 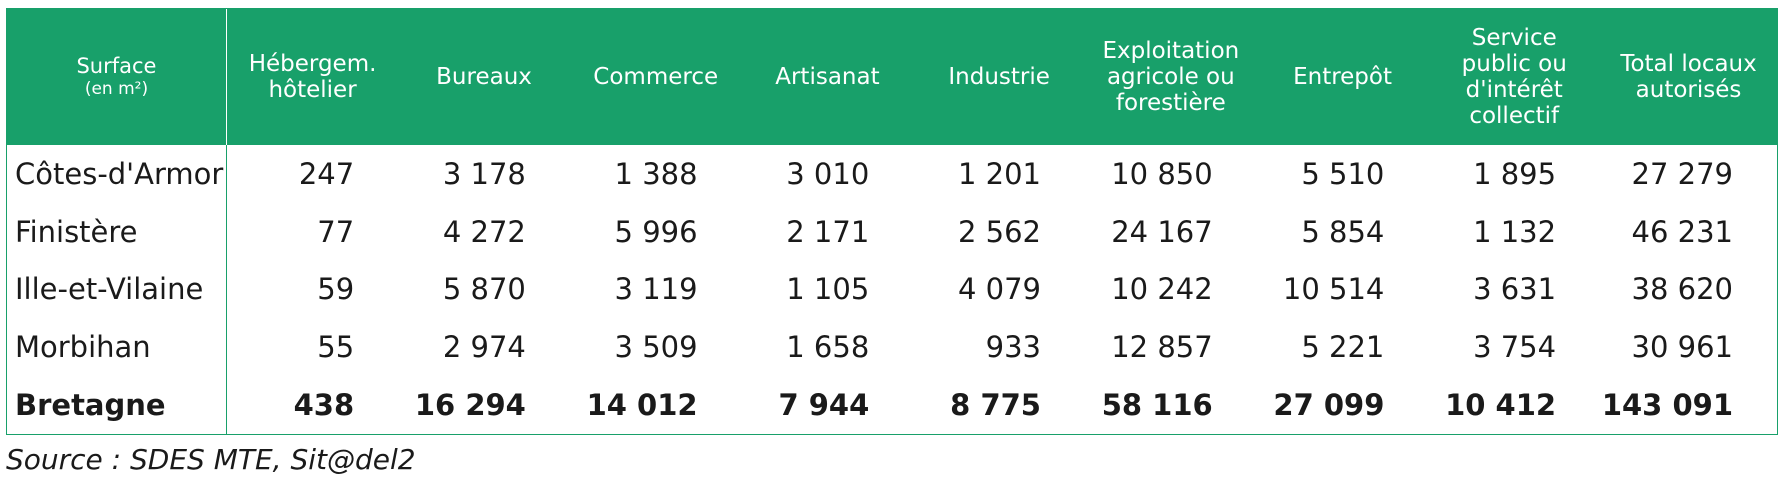 I want to click on column-header-line: Artisanat, so click(x=827, y=77).